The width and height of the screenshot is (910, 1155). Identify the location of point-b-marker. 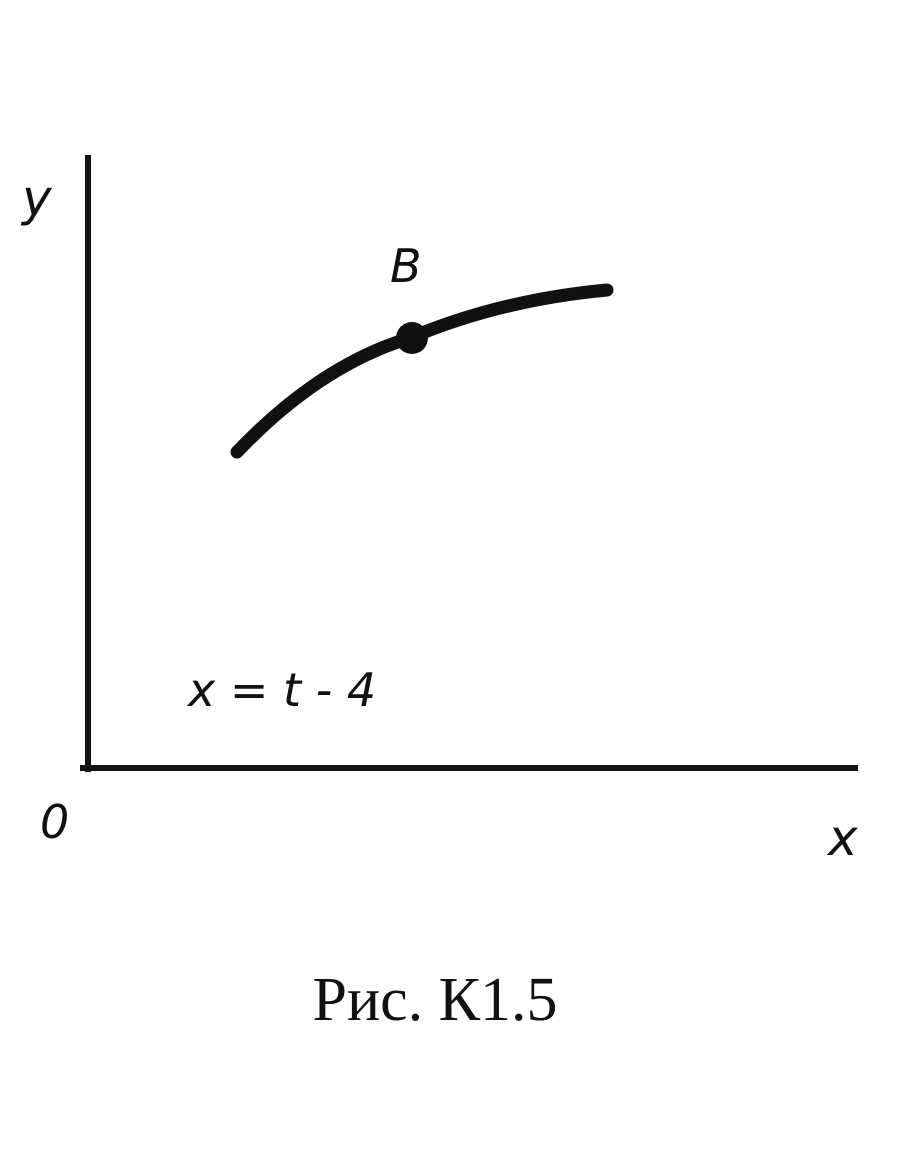
(412, 338).